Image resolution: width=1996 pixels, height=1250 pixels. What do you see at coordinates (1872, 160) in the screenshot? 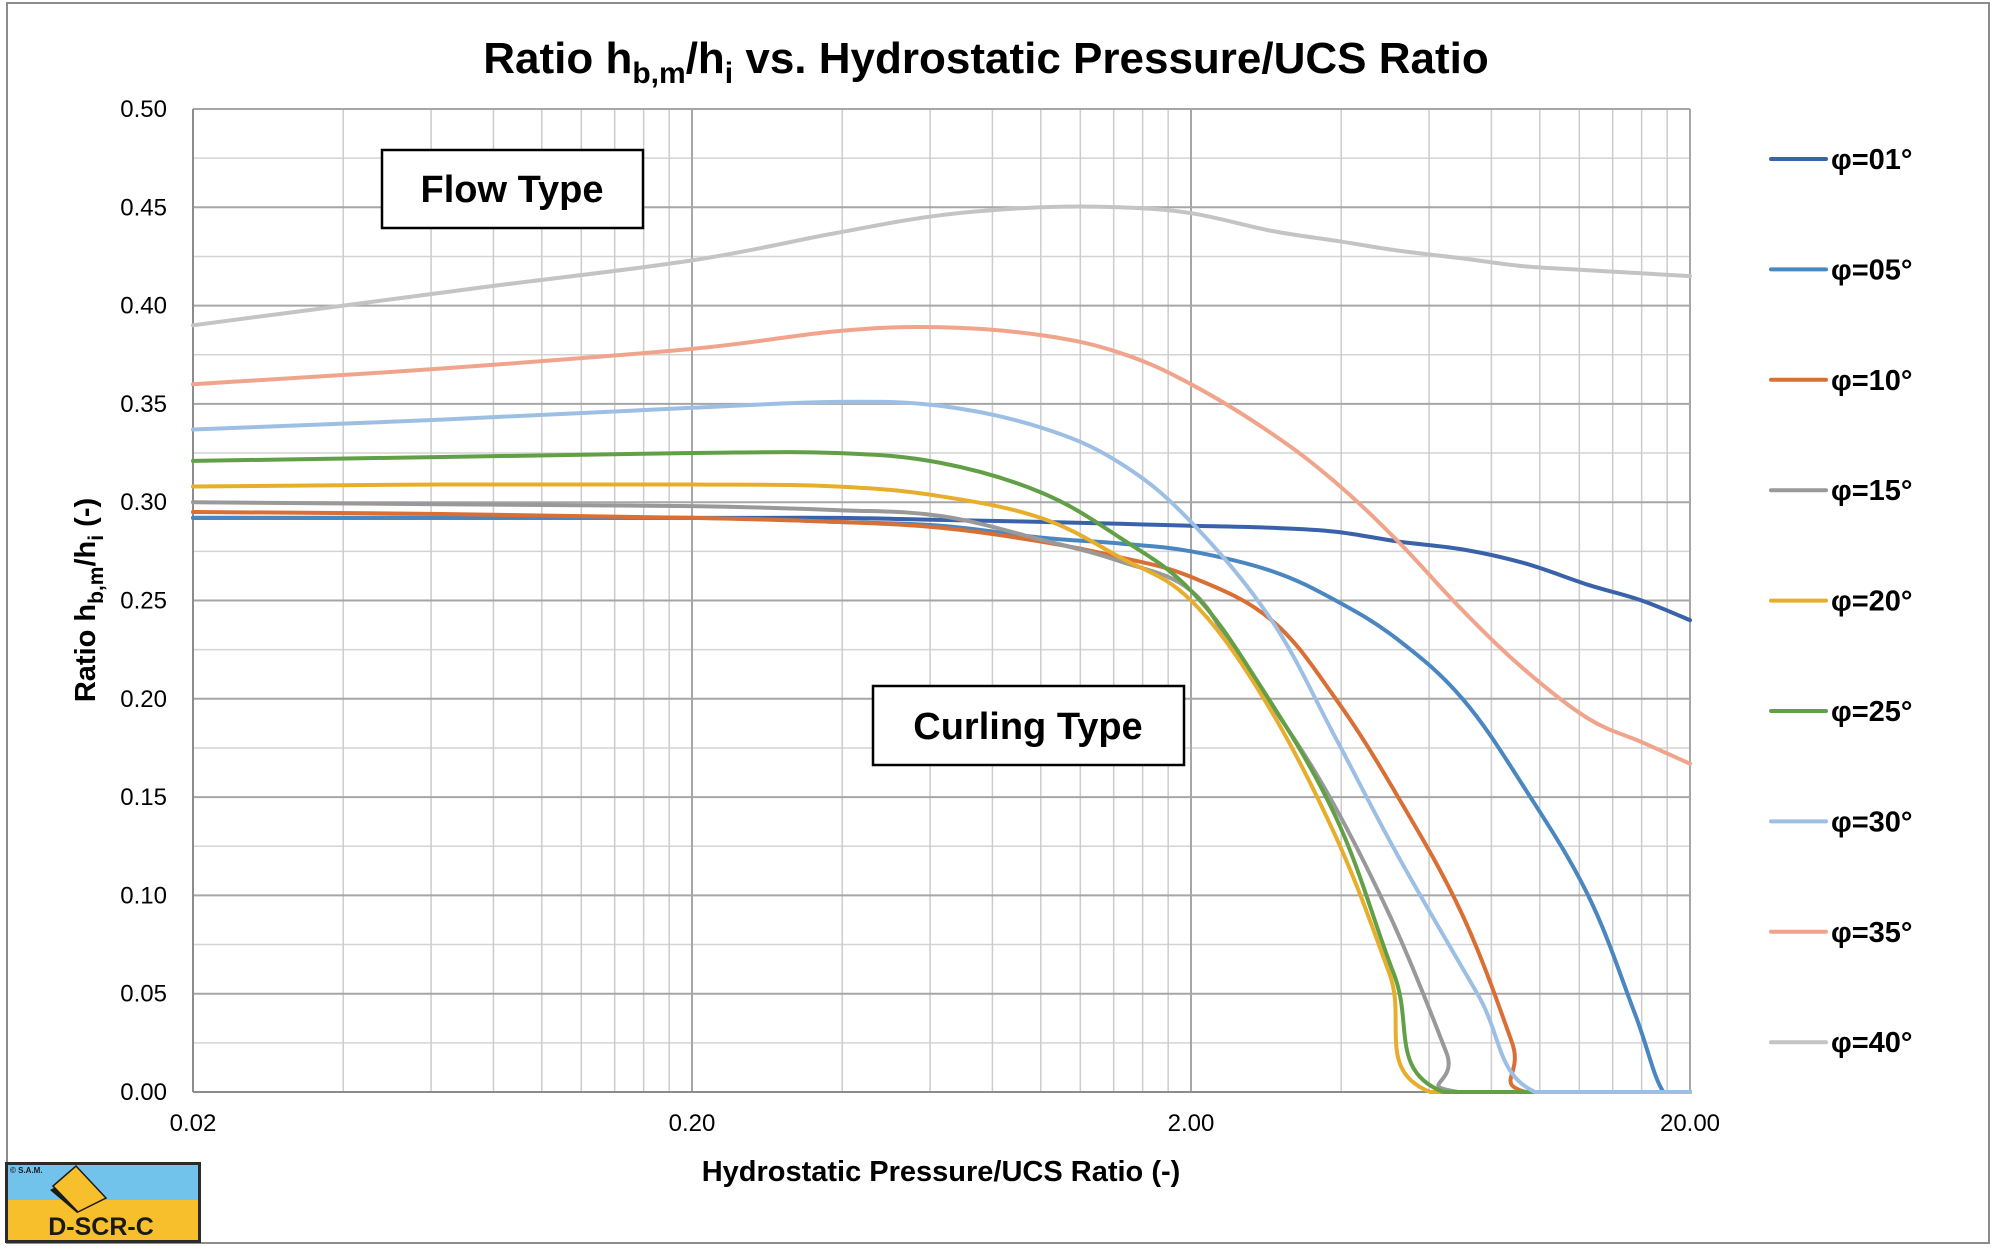
I see `legend-label: φ=01°` at bounding box center [1872, 160].